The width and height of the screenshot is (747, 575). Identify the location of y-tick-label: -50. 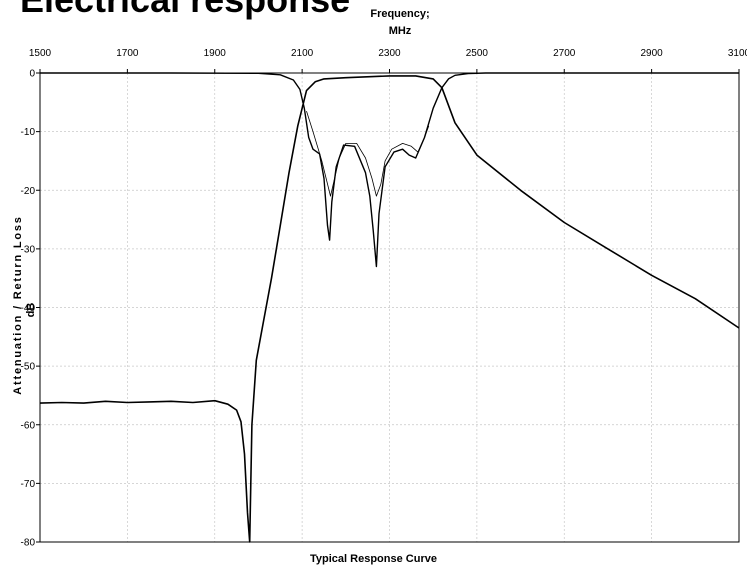
(28, 367).